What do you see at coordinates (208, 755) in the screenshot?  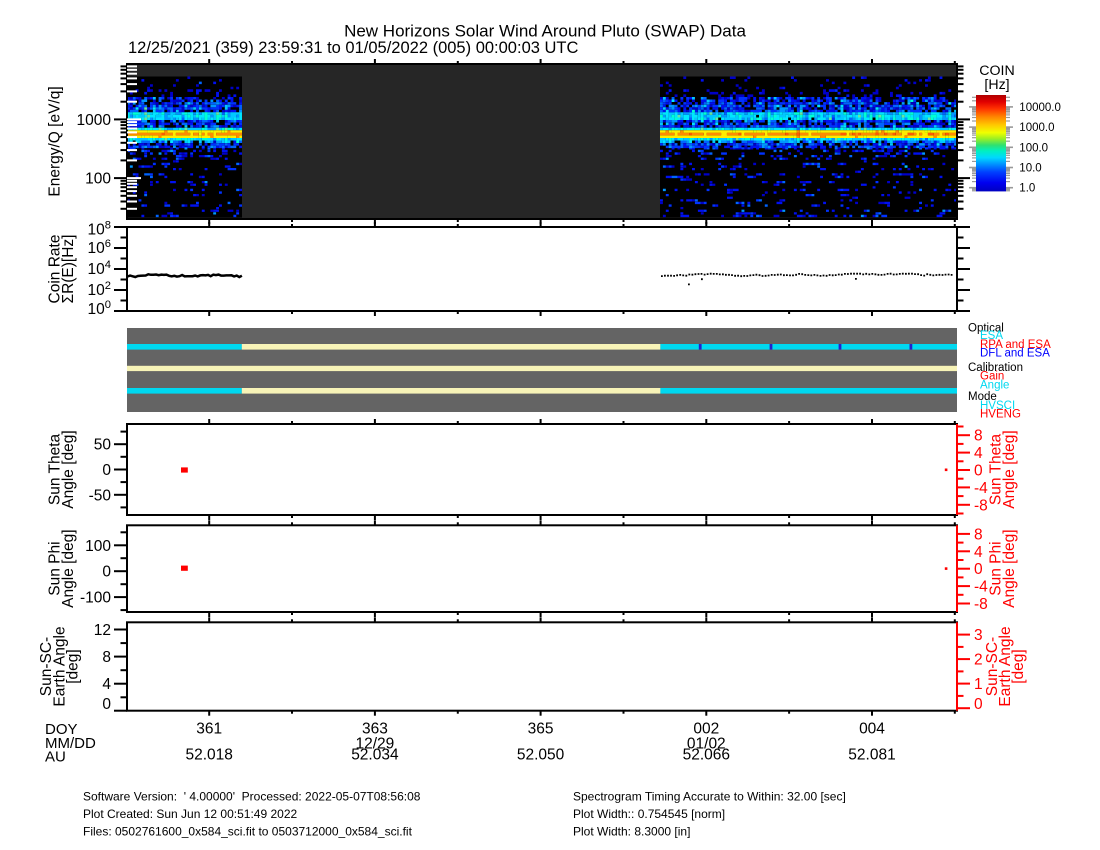 I see `svg-text: 52.018` at bounding box center [208, 755].